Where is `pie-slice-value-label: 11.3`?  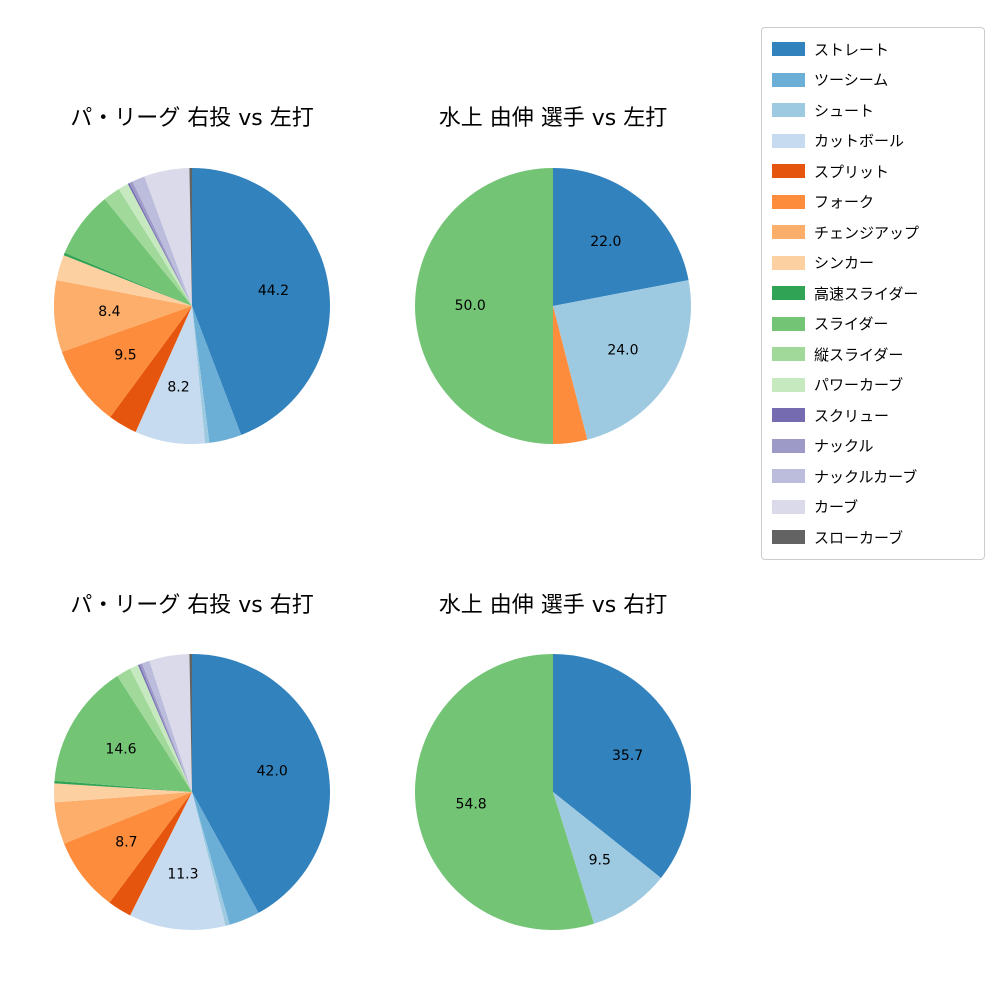
pie-slice-value-label: 11.3 is located at coordinates (182, 874).